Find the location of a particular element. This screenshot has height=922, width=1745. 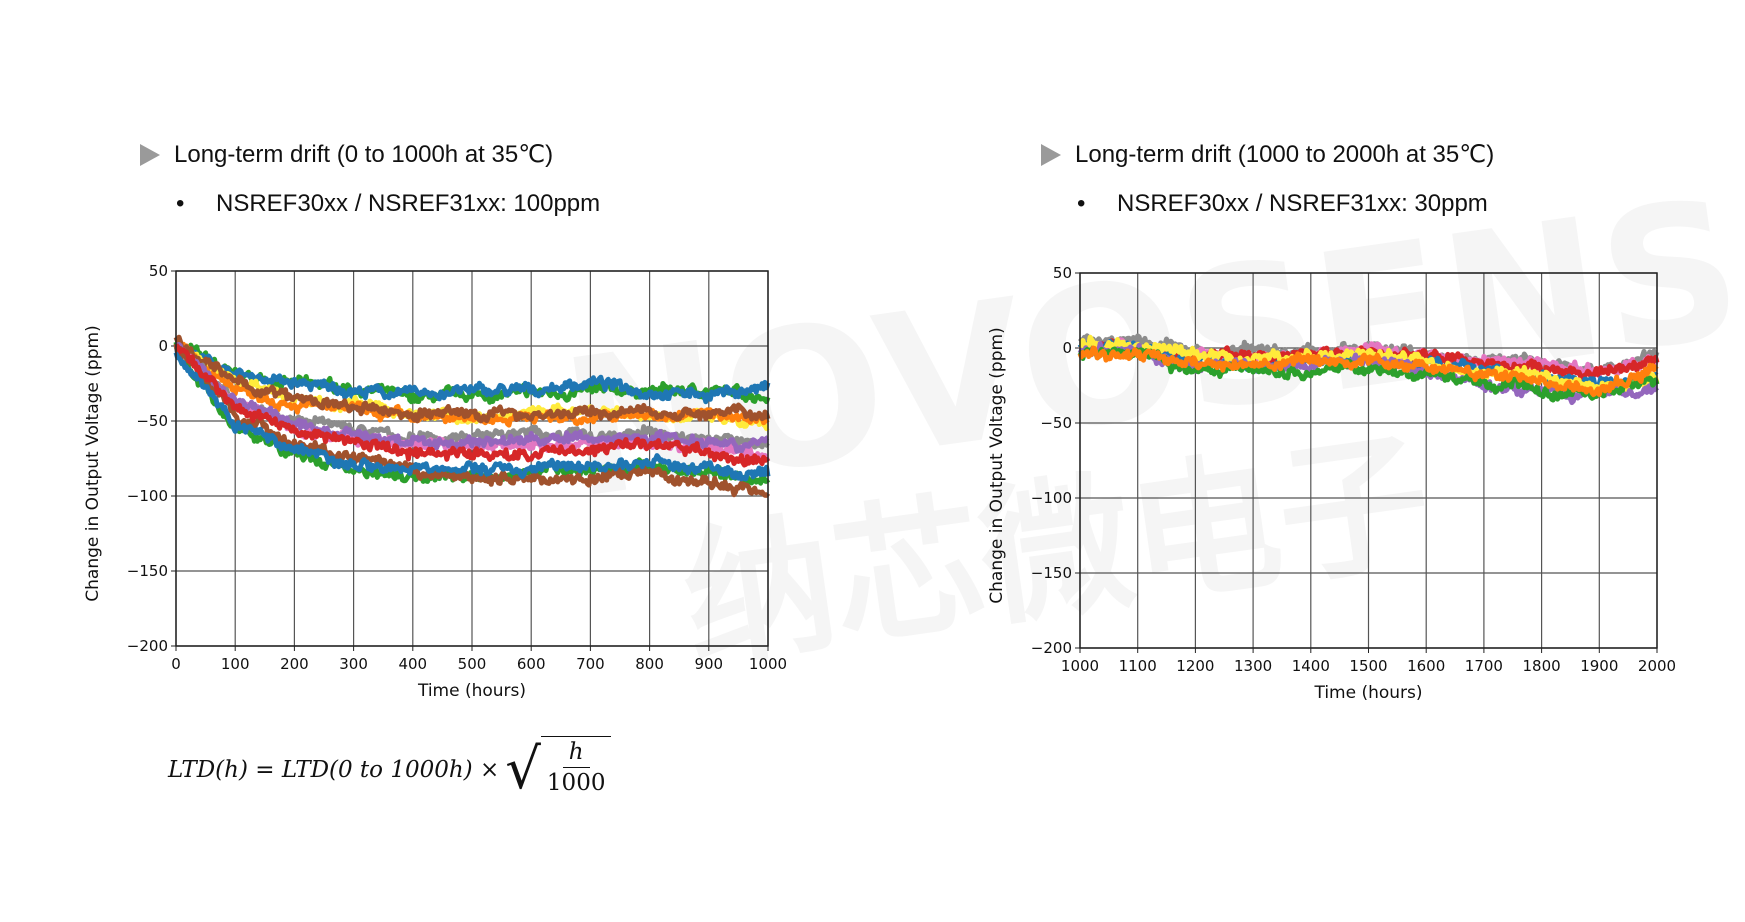

x-tick-label: 600 is located at coordinates (531, 664).